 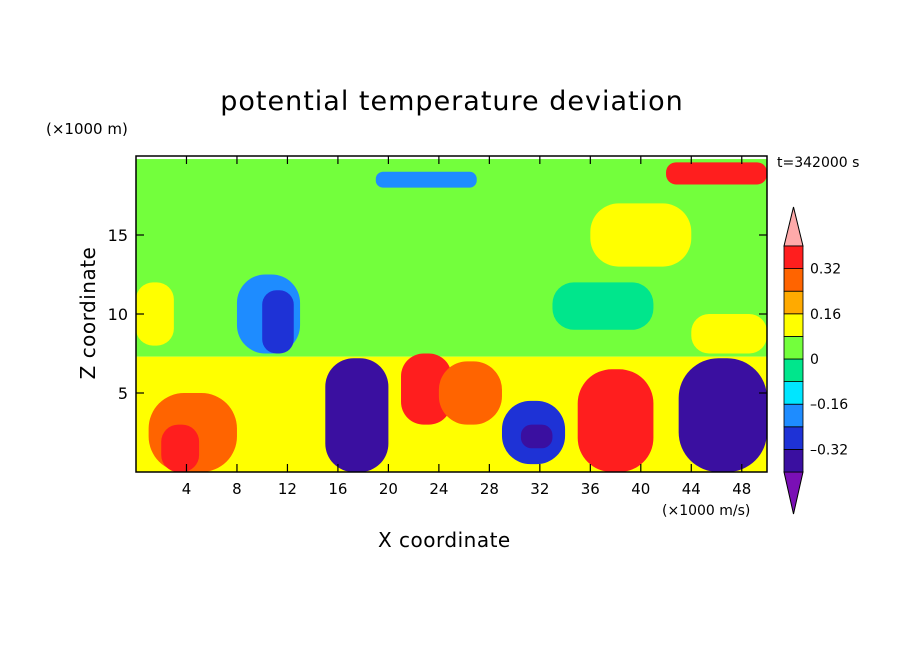 What do you see at coordinates (825, 315) in the screenshot?
I see `colorbar-tick-label: 0.16` at bounding box center [825, 315].